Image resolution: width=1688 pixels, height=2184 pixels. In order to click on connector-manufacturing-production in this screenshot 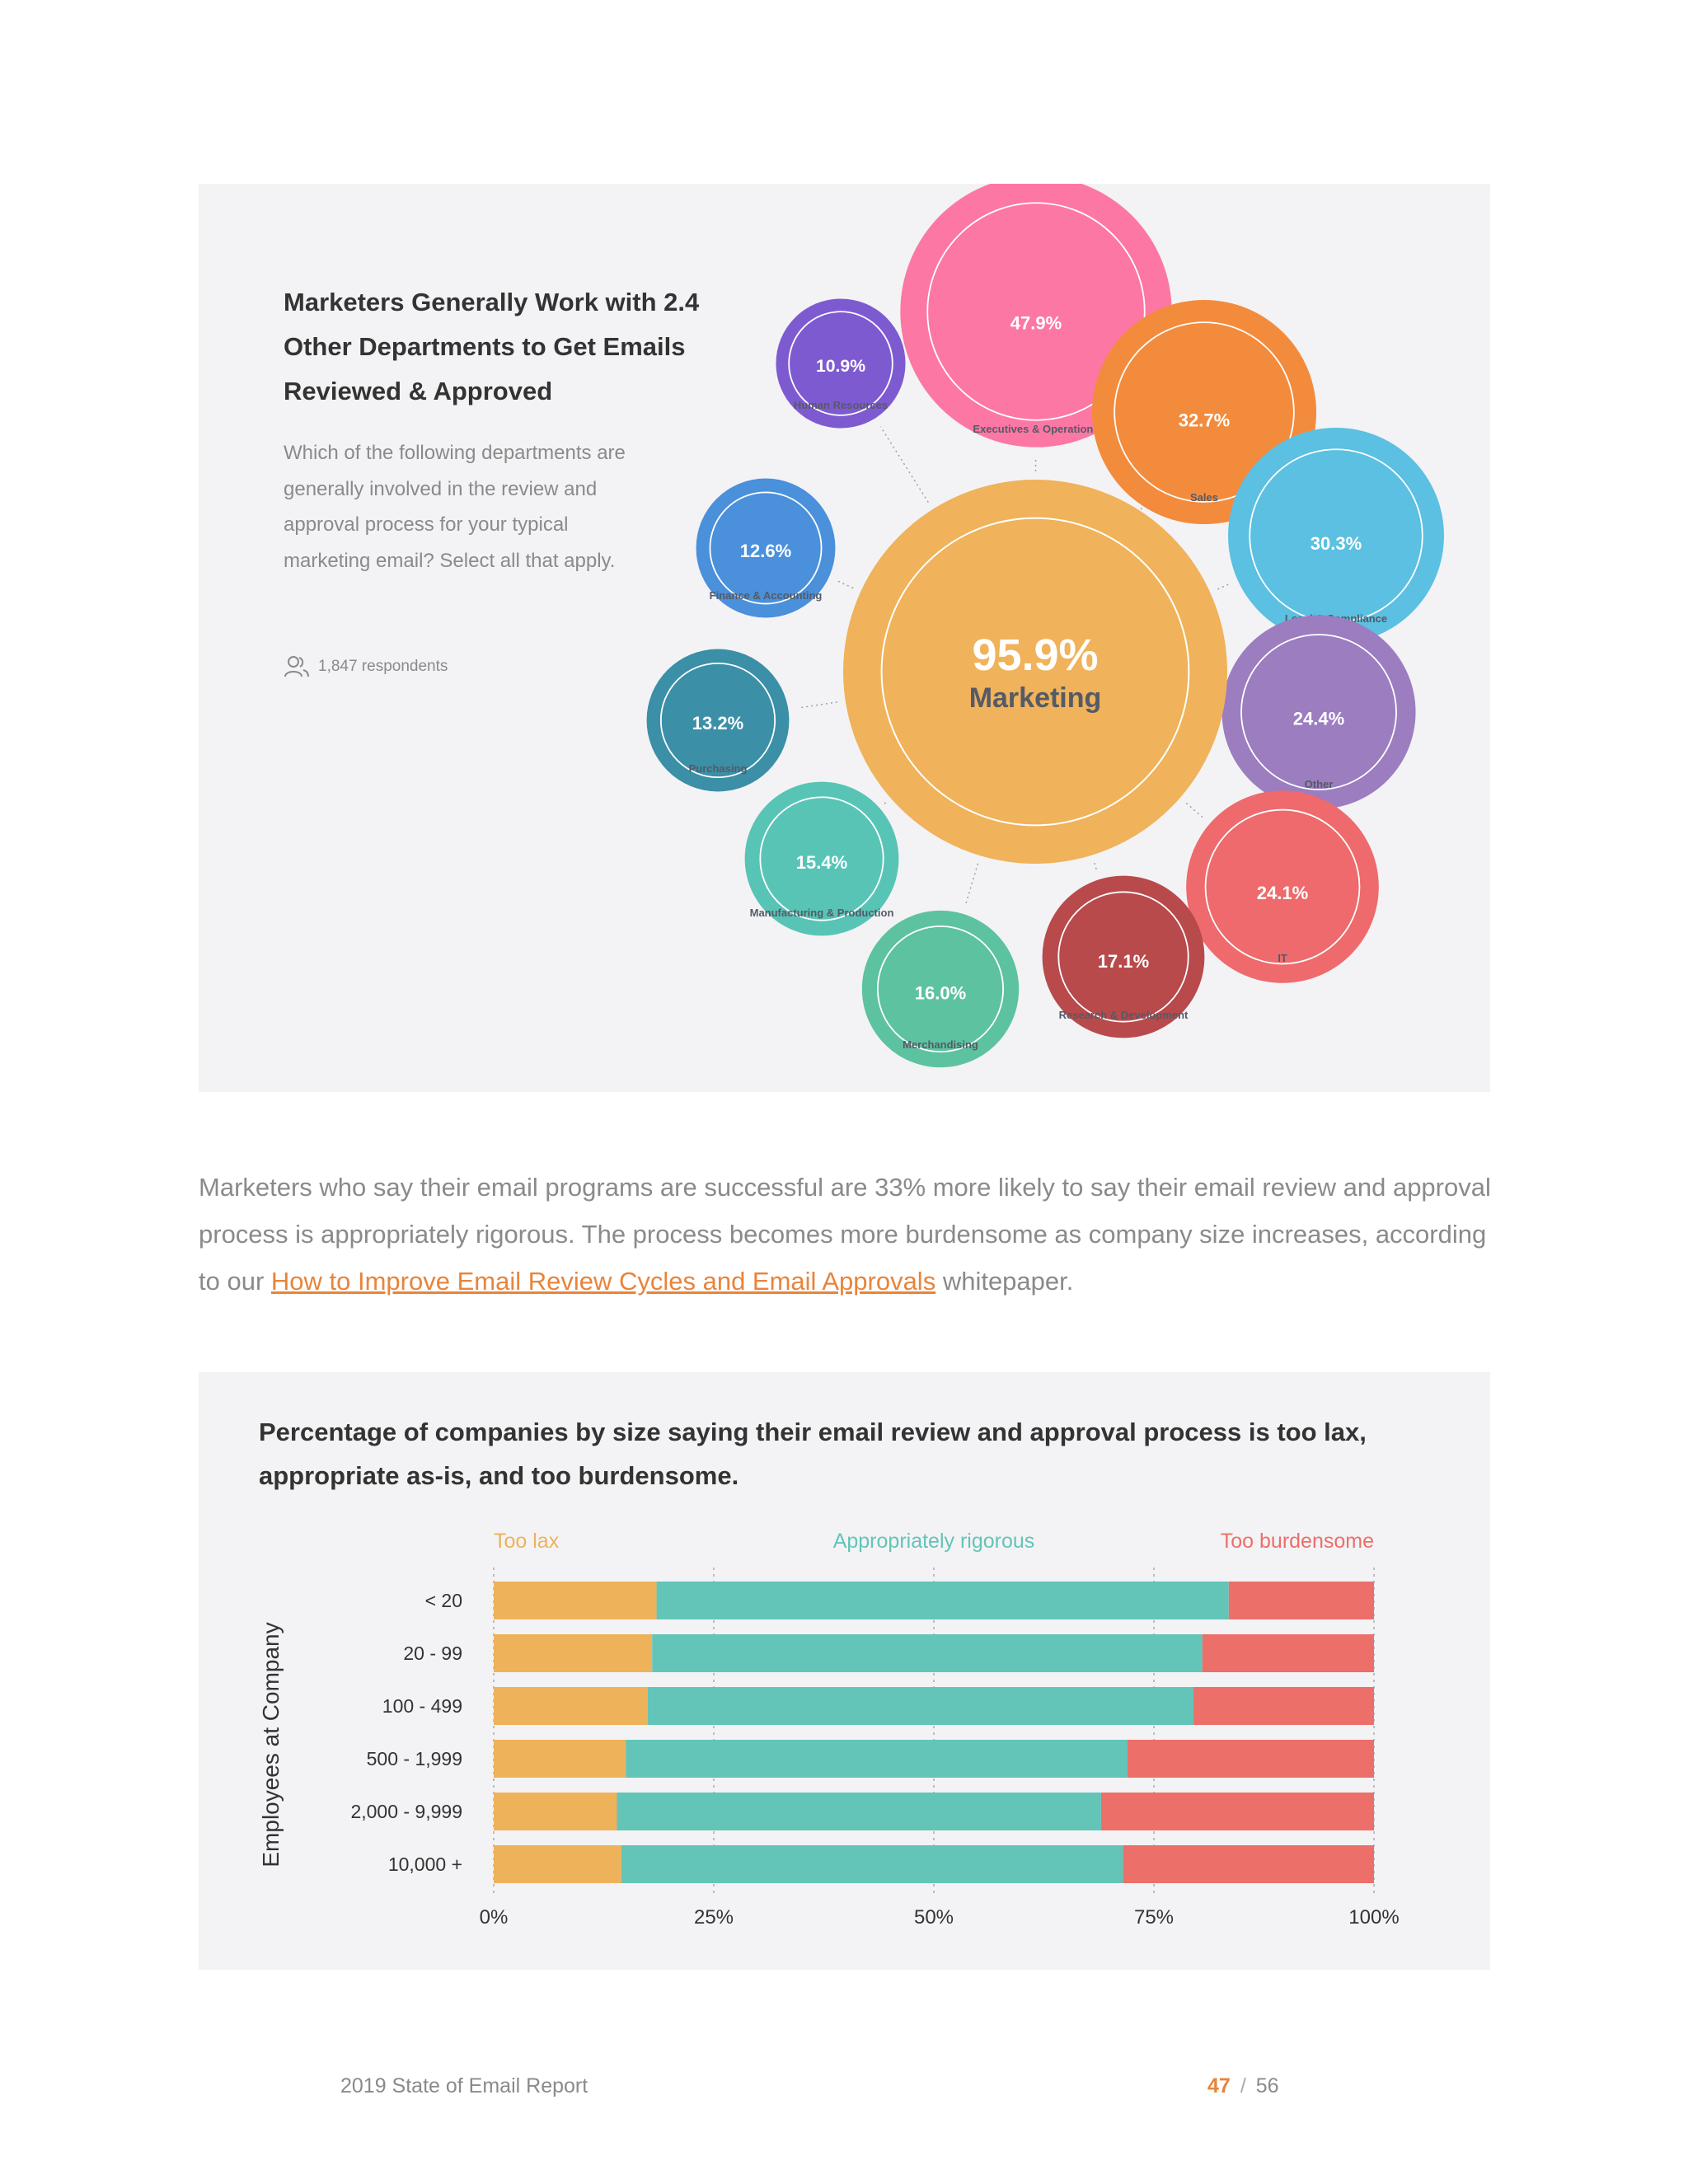, I will do `click(886, 802)`.